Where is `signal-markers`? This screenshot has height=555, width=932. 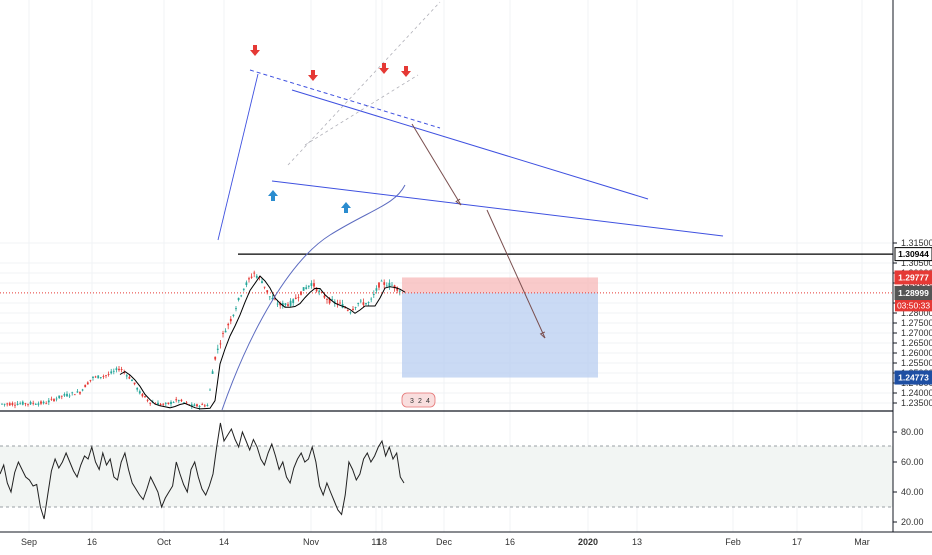
signal-markers is located at coordinates (330, 129).